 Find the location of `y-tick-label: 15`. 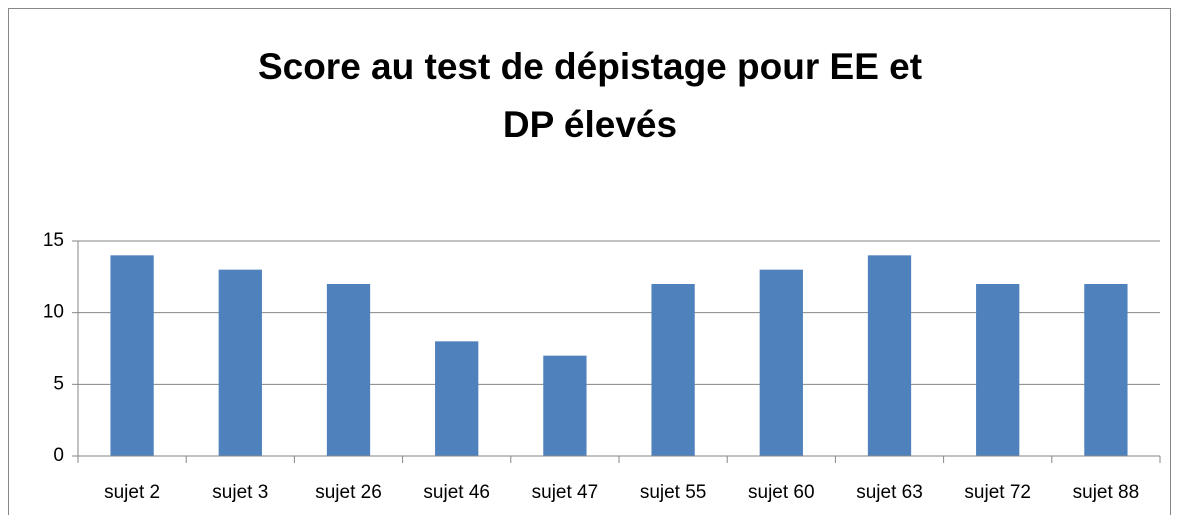

y-tick-label: 15 is located at coordinates (53, 240).